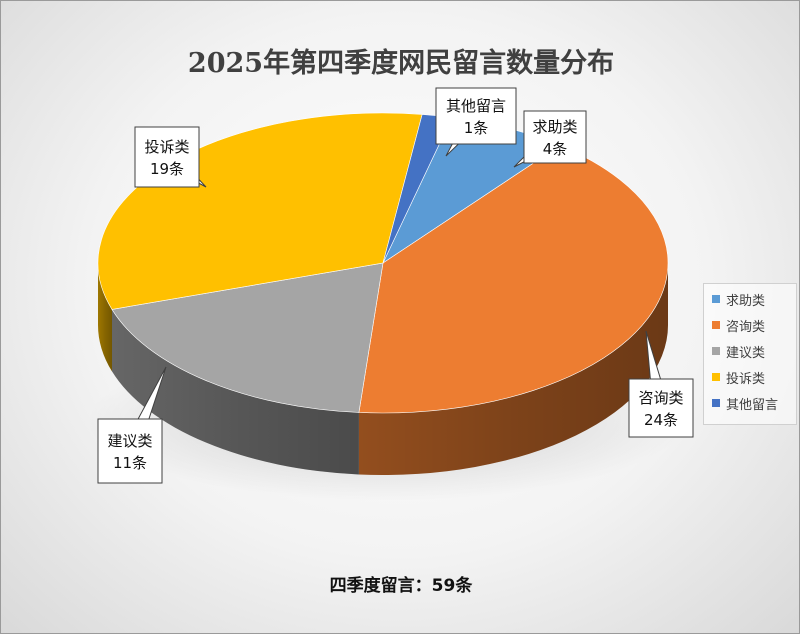 The width and height of the screenshot is (800, 634). I want to click on callout-category-consult: 咨询类, so click(660, 398).